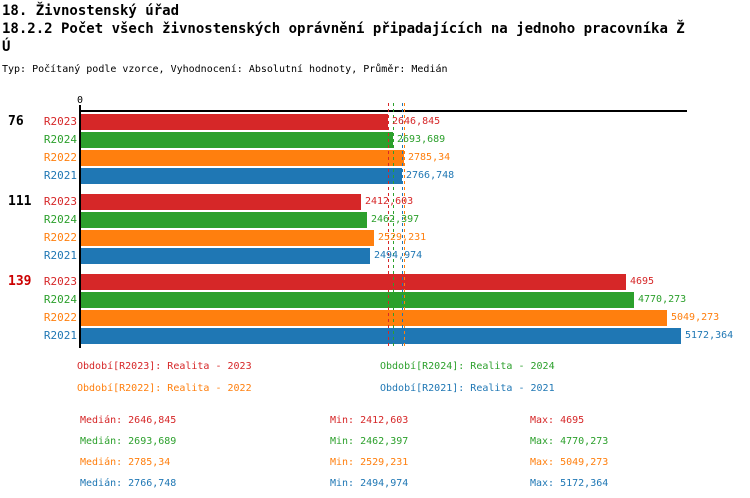 The width and height of the screenshot is (750, 498). What do you see at coordinates (569, 462) in the screenshot?
I see `stat-max-r2022: Max: 5049,273` at bounding box center [569, 462].